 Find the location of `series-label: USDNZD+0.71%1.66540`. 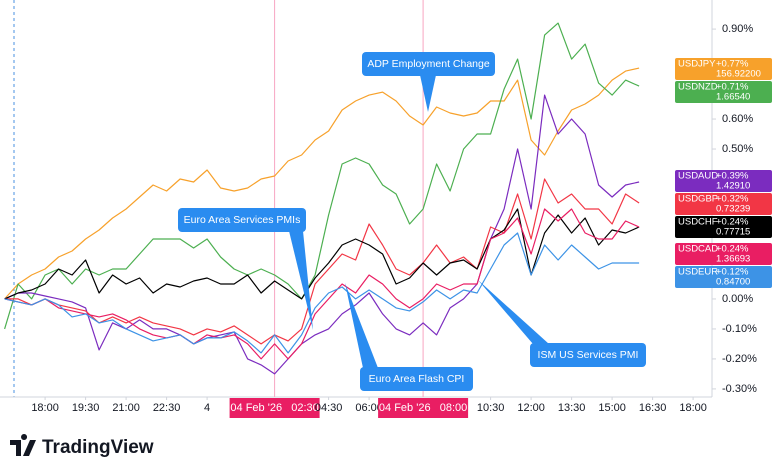

series-label: USDNZD+0.71%1.66540 is located at coordinates (723, 92).